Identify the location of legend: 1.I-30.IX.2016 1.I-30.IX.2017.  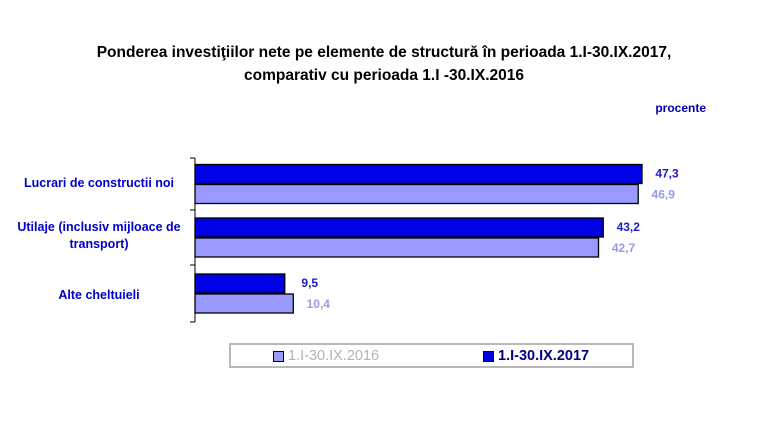
(431, 355).